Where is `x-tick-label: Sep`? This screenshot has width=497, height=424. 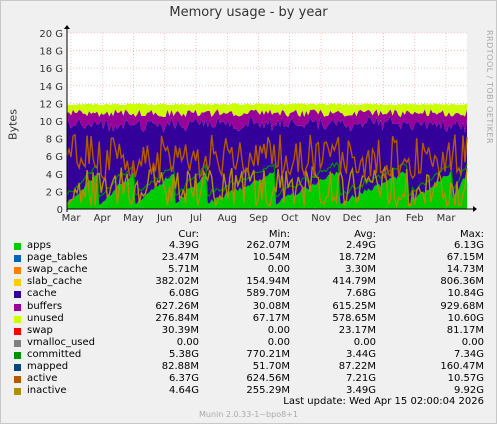 x-tick-label: Sep is located at coordinates (258, 218).